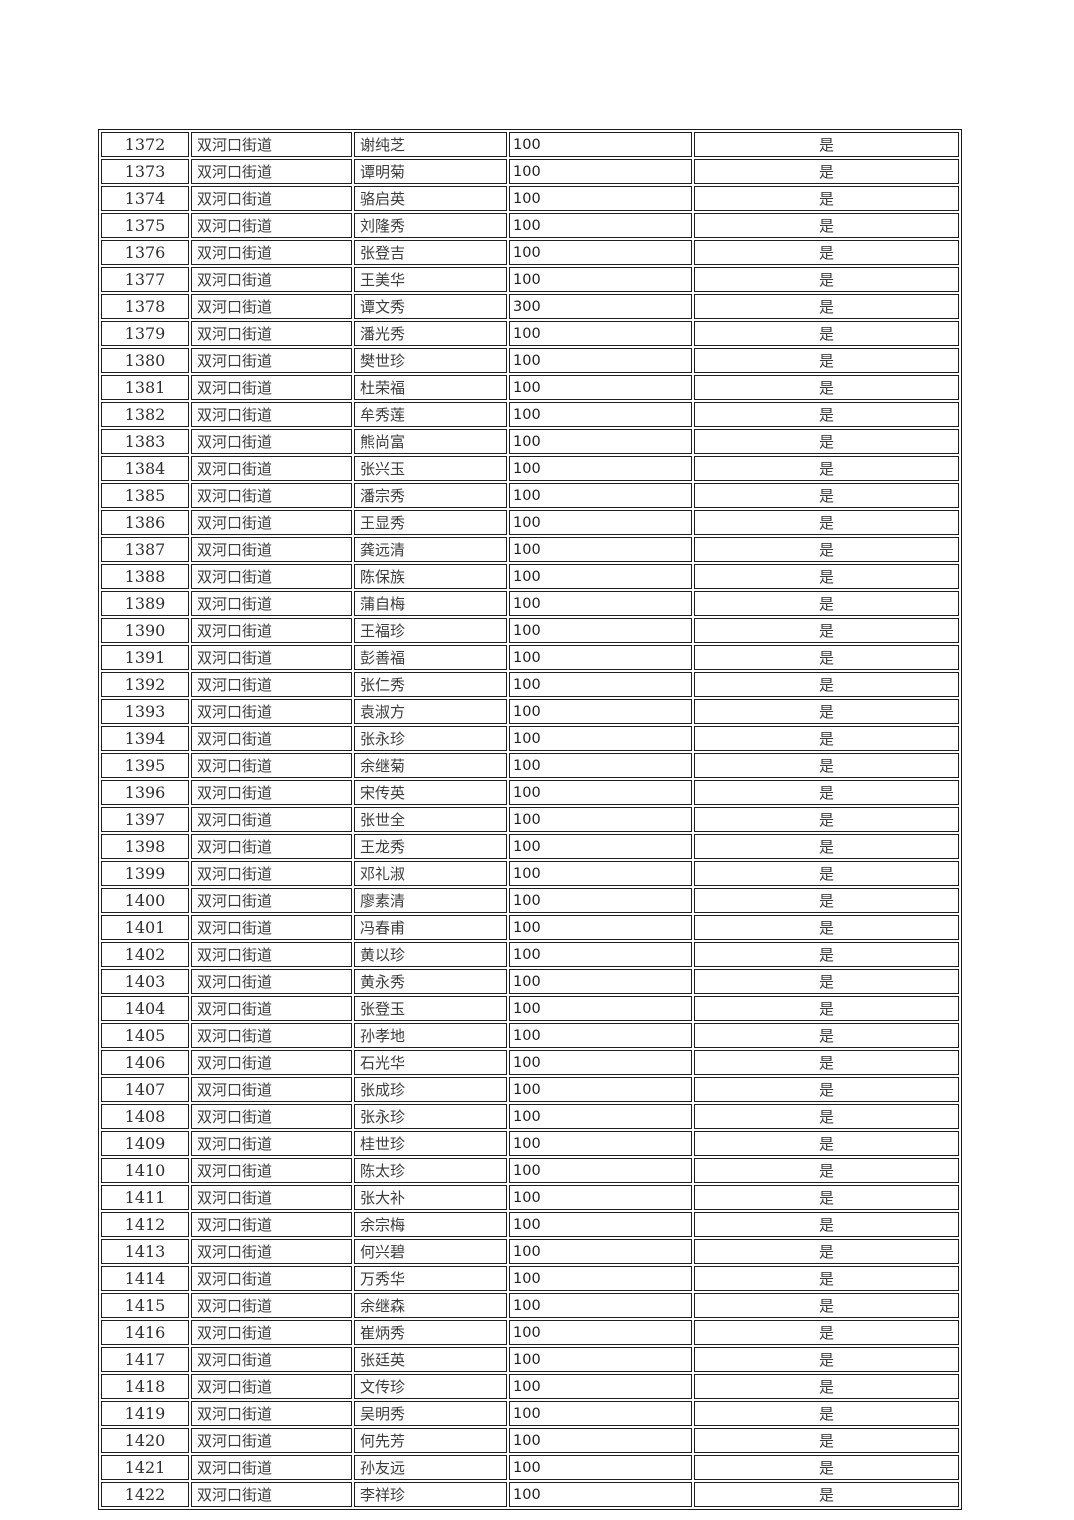 This screenshot has height=1520, width=1074. I want to click on table-row: 1391 双河口街道 彭善福 100 是, so click(530, 657).